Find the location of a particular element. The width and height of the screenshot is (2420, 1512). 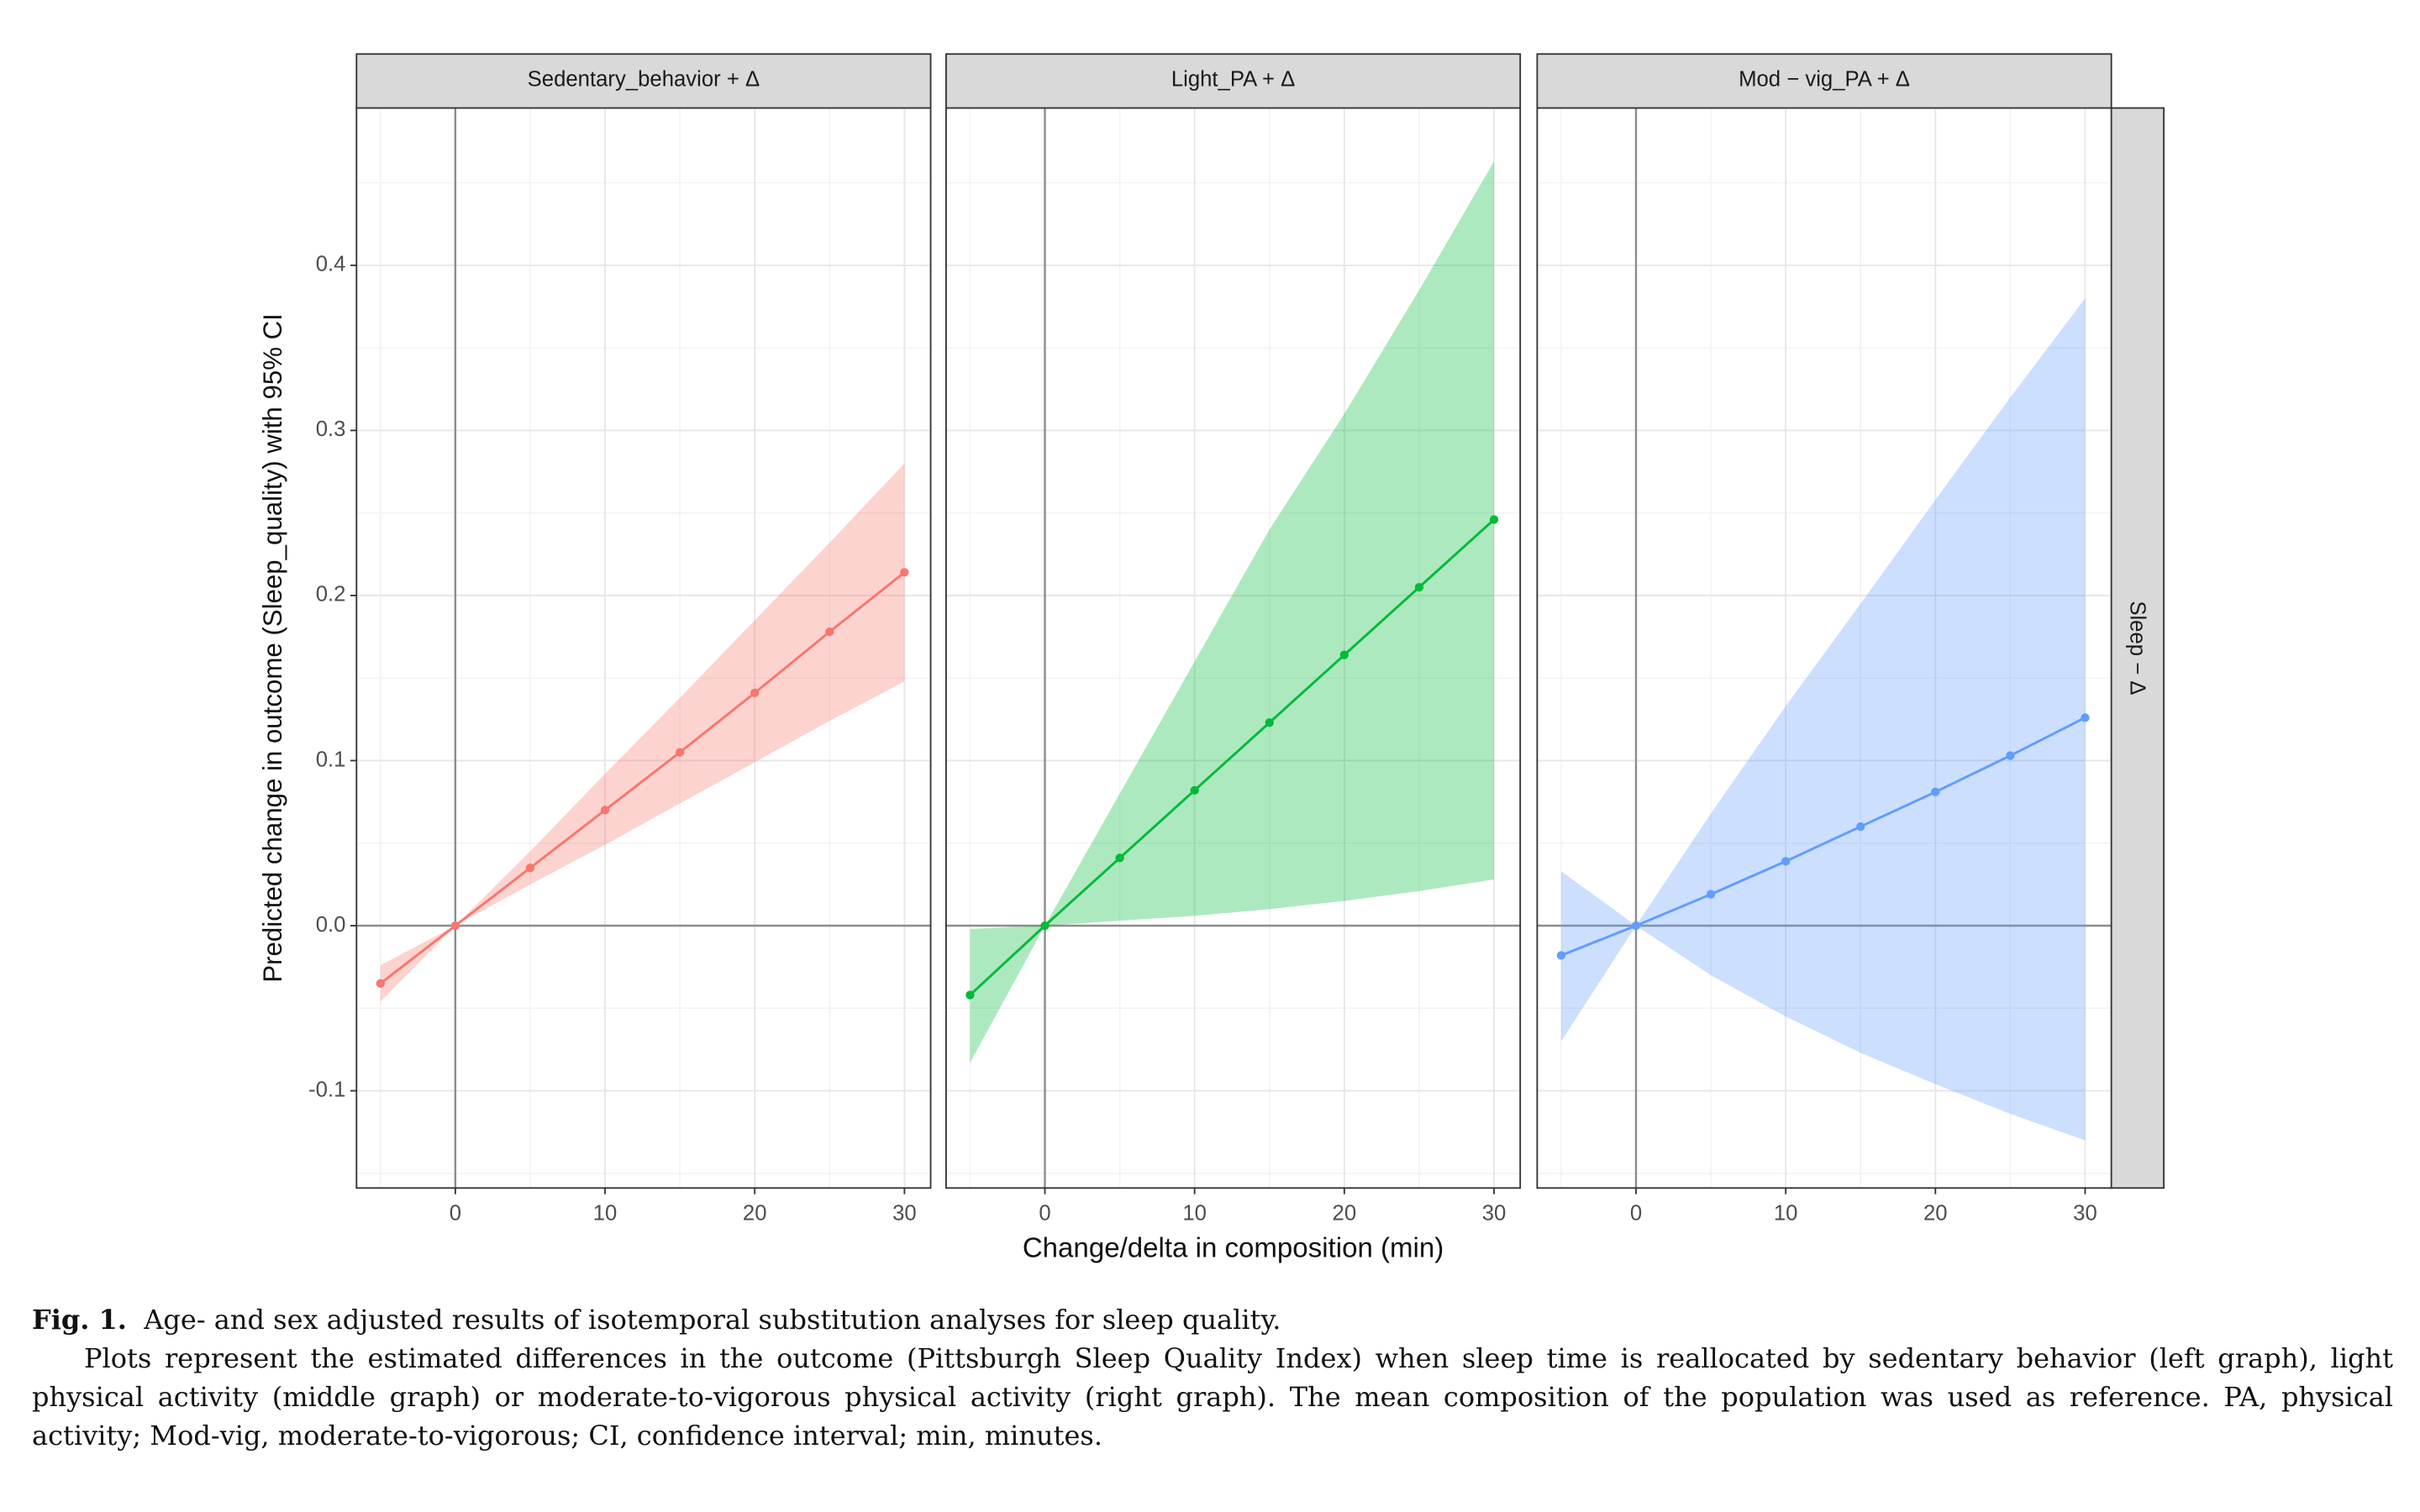

facet-strip-label: Sedentary_behavior + Δ is located at coordinates (644, 79).